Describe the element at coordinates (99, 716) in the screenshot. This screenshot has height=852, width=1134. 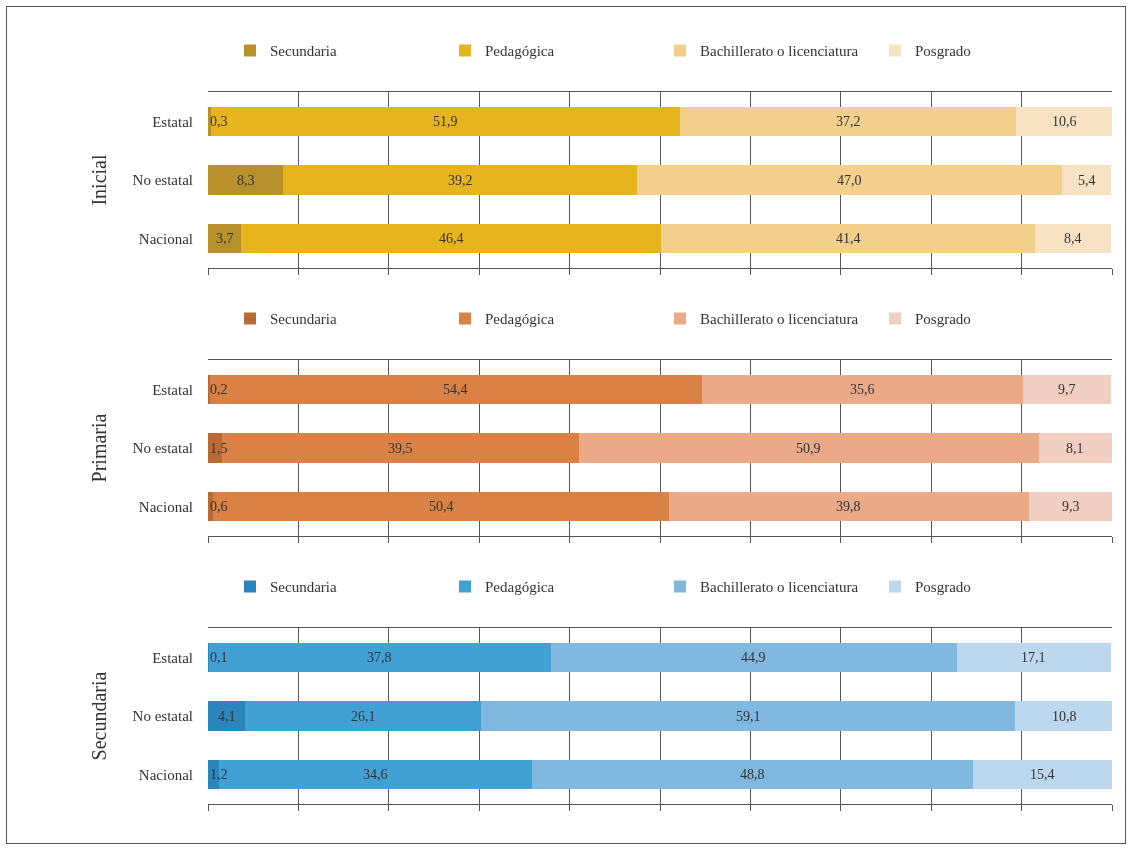
I see `y-axis-title: Secundaria` at that location.